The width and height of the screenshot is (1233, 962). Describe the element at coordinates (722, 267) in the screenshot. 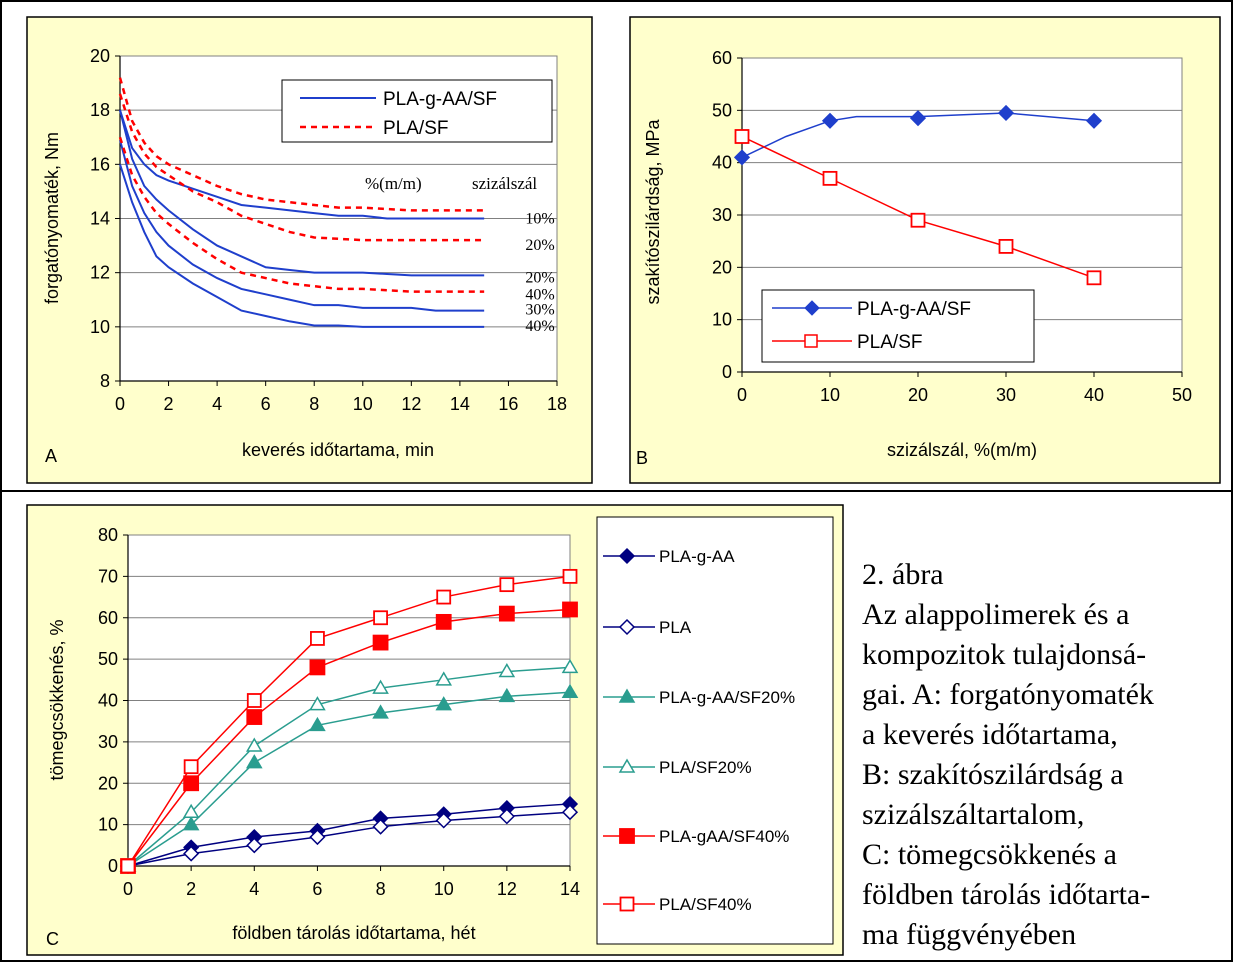

I see `panel-b-ytick-label: 20` at that location.